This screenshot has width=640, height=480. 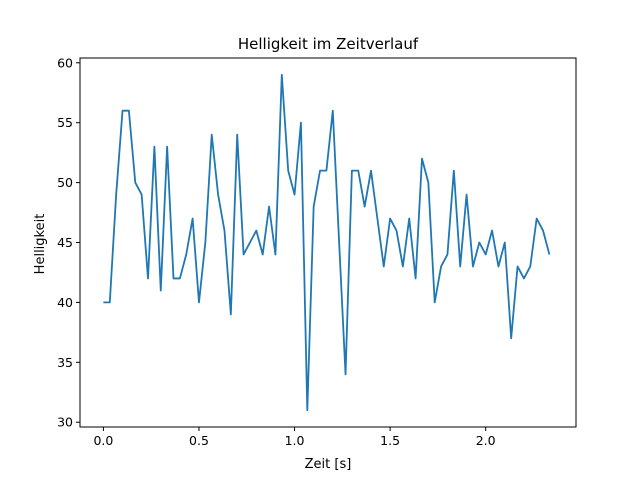 I want to click on x-tick-label: 0.5, so click(x=199, y=440).